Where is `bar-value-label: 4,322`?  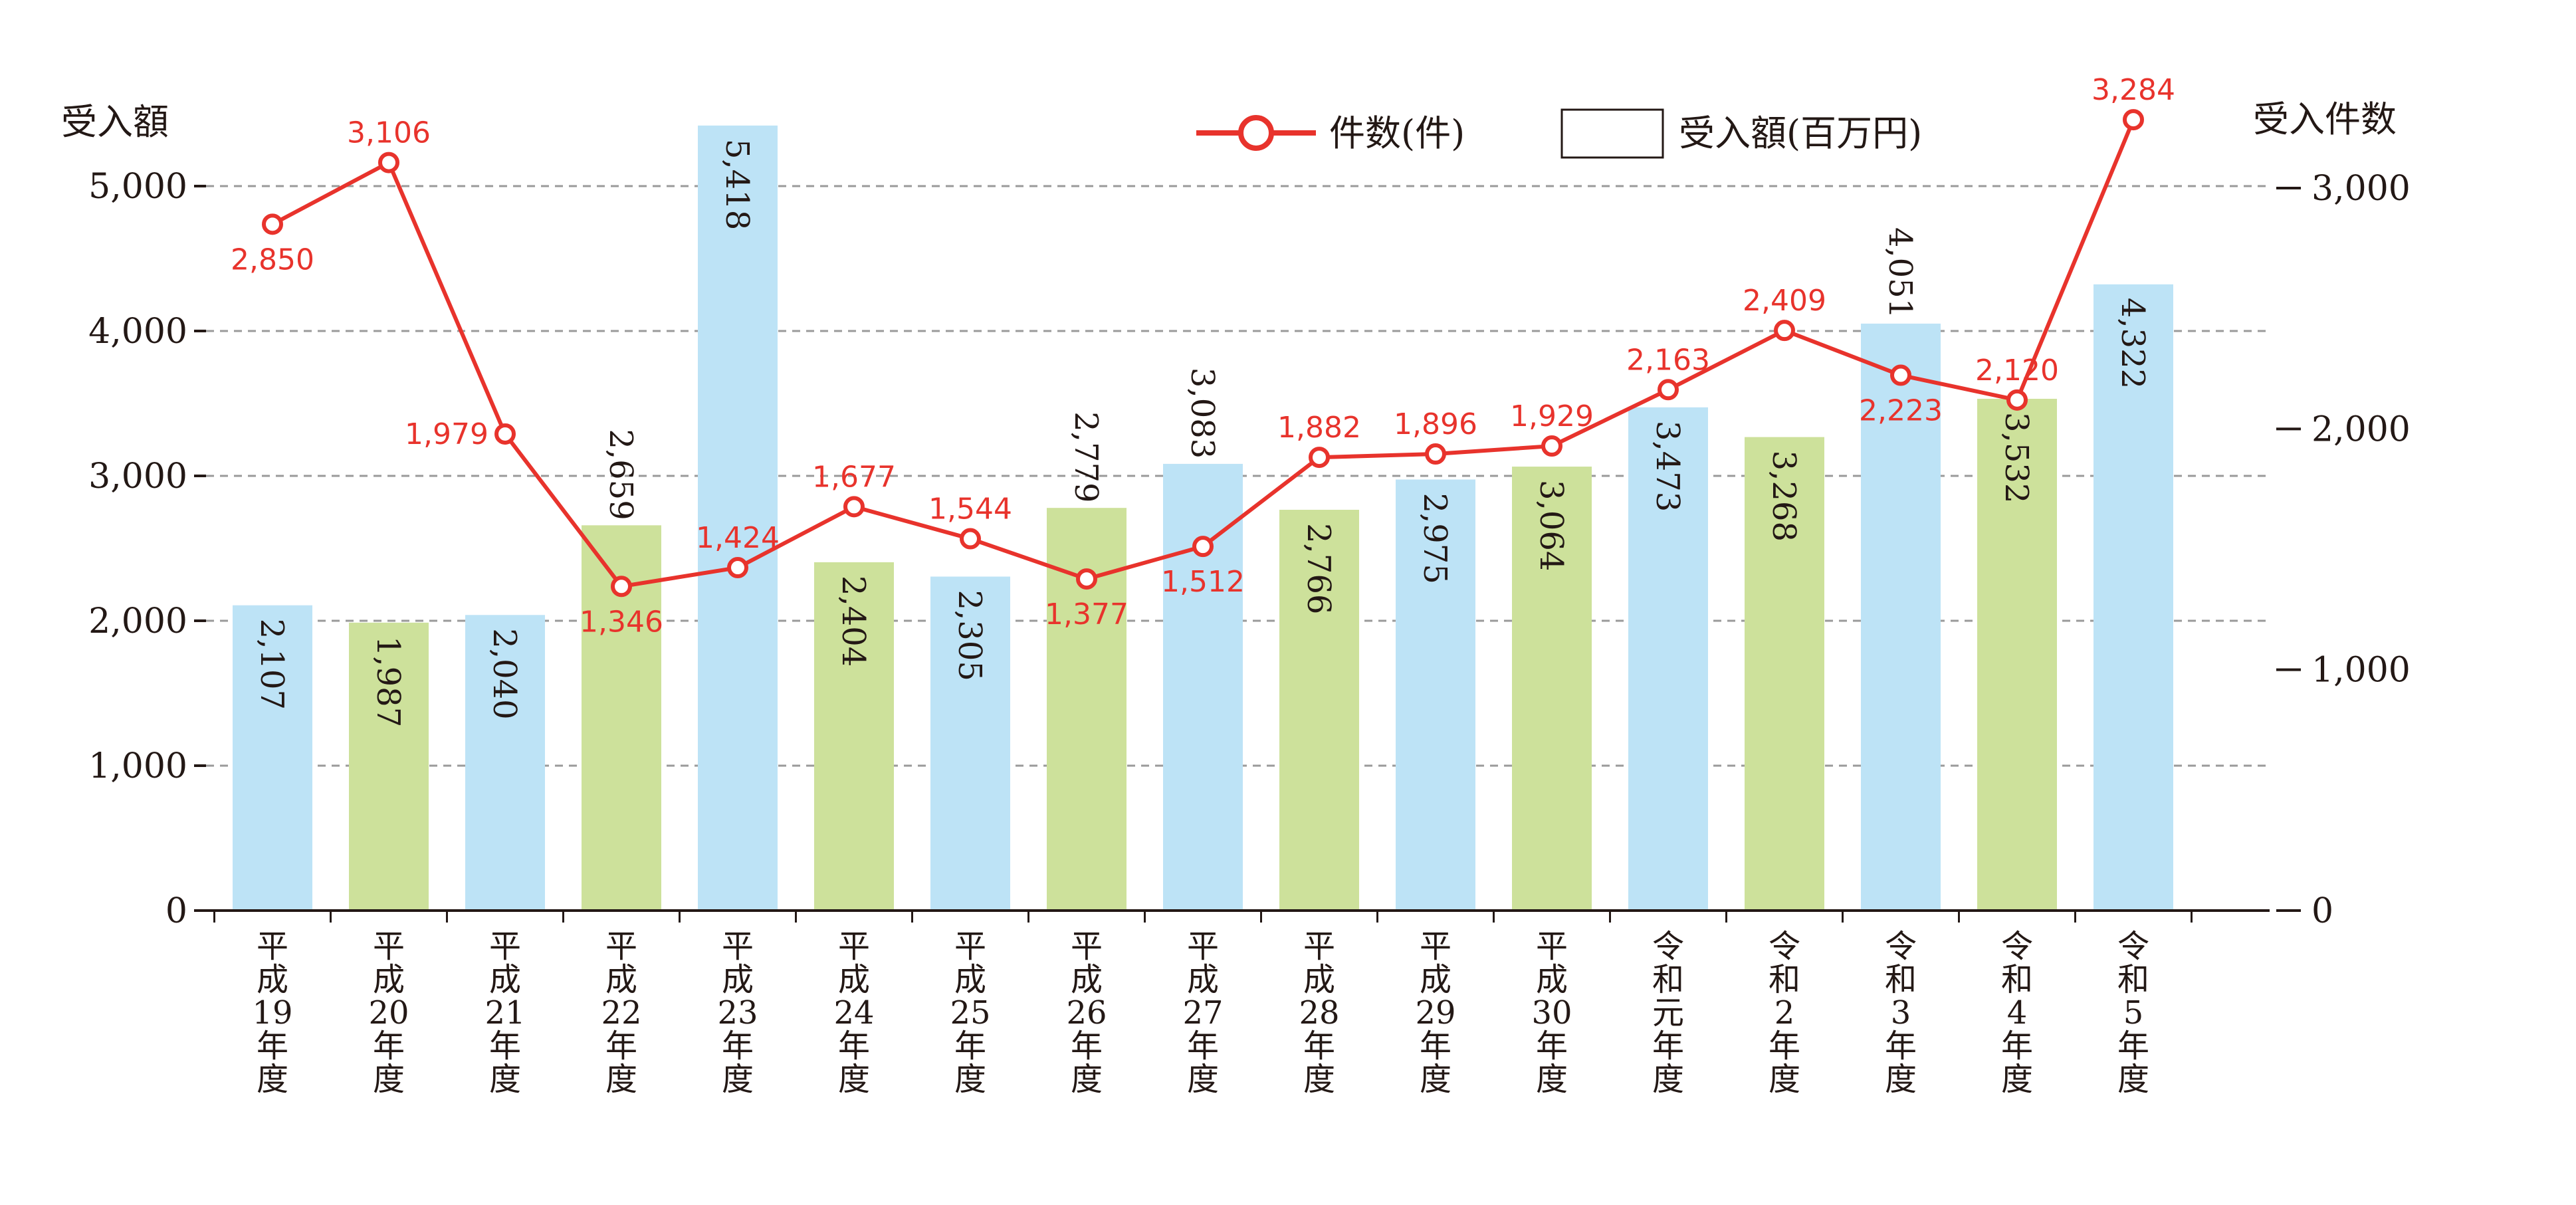 bar-value-label: 4,322 is located at coordinates (2132, 343).